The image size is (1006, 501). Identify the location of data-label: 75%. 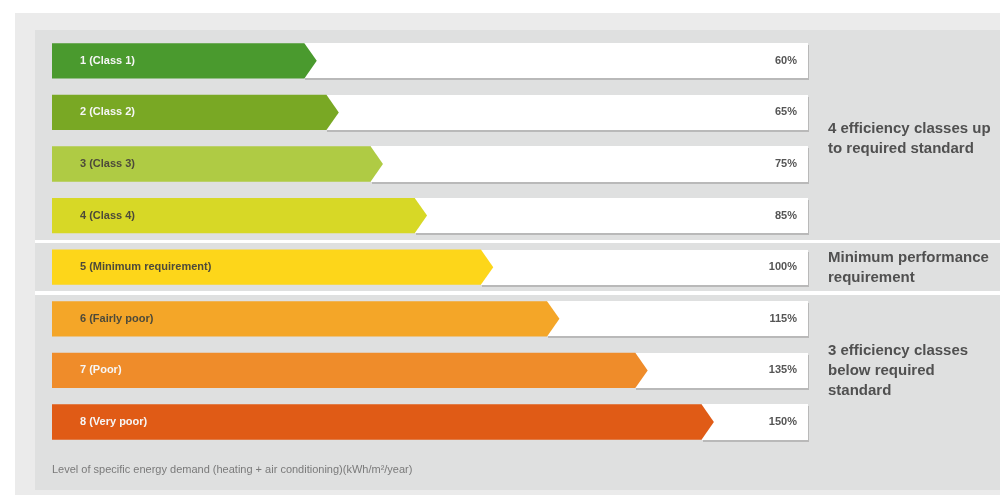
(786, 163).